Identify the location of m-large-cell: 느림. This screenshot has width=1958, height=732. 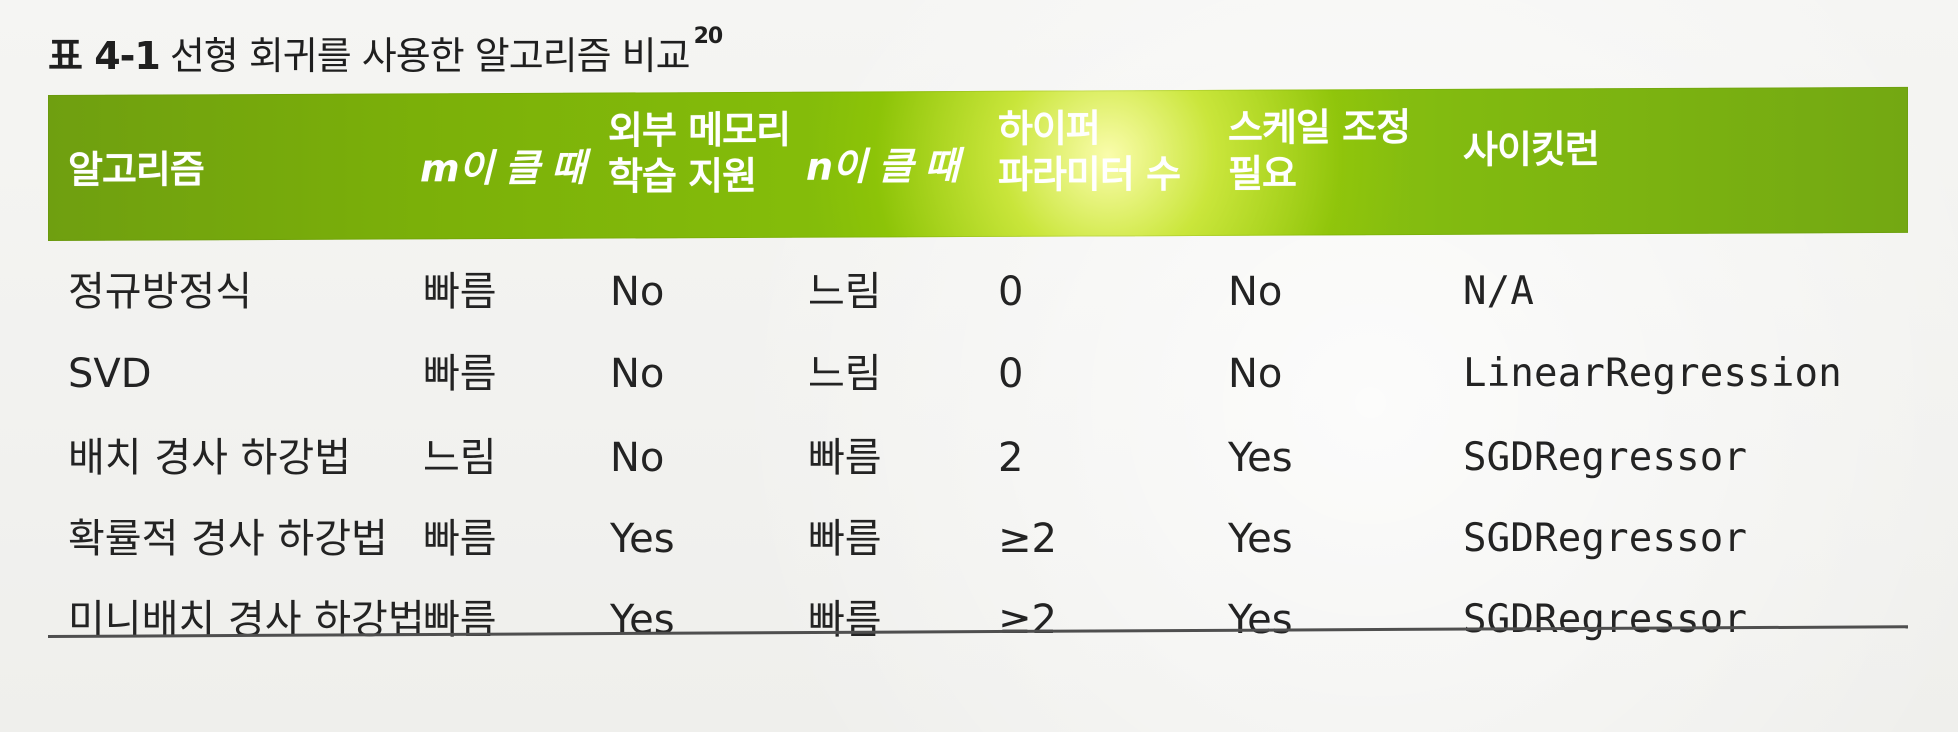
(460, 458).